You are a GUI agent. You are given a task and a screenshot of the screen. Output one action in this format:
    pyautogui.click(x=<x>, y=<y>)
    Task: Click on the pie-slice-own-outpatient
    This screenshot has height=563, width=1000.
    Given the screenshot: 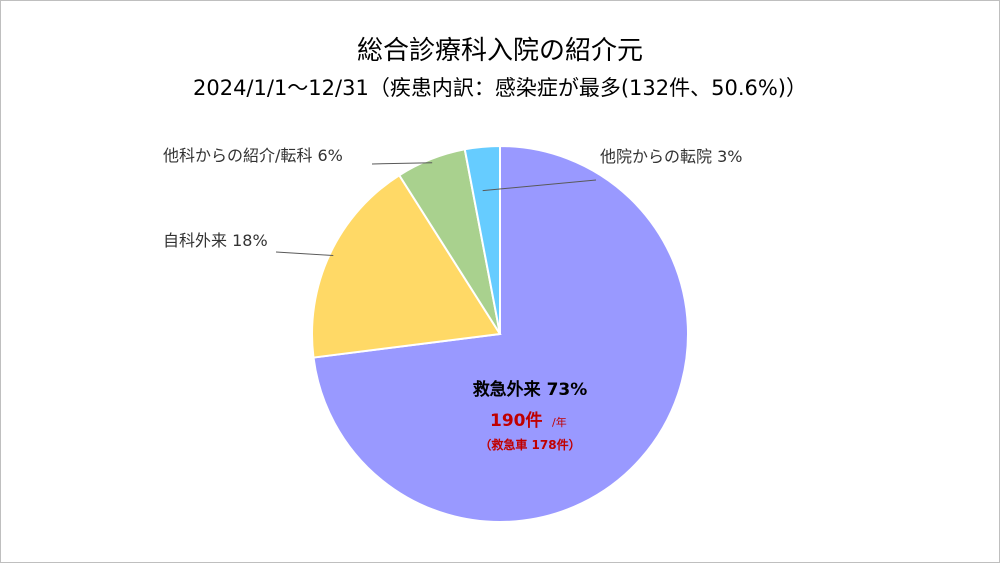 What is the action you would take?
    pyautogui.click(x=406, y=266)
    